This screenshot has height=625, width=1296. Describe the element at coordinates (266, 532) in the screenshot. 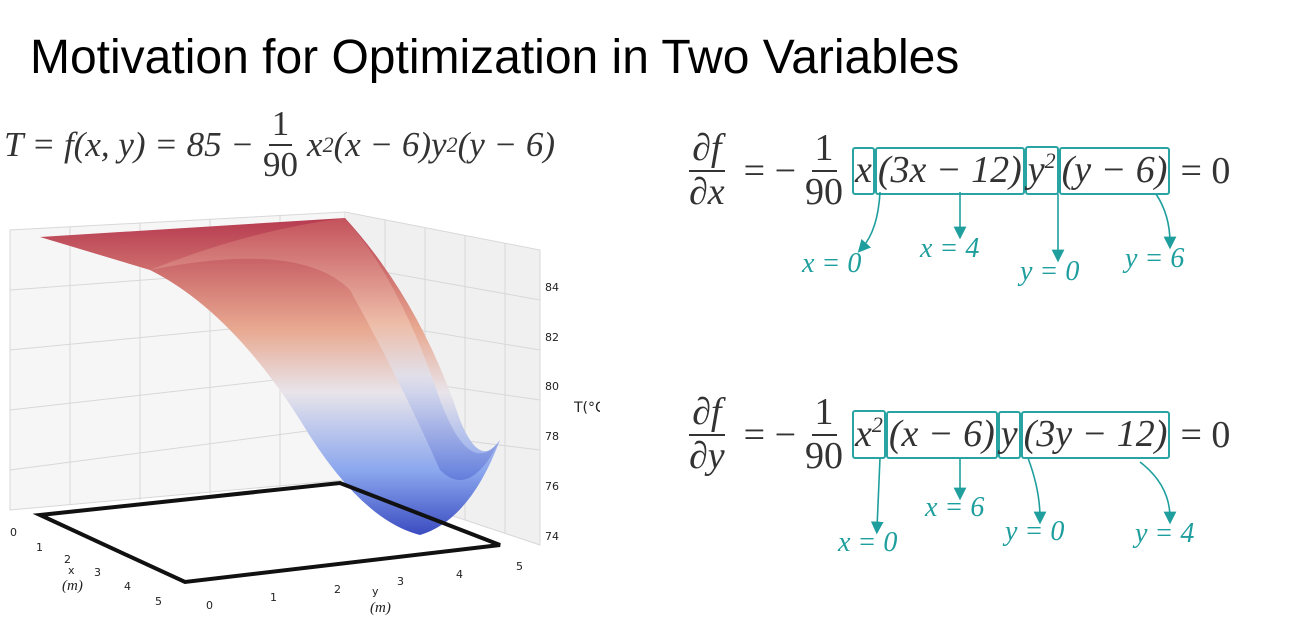

I see `floor-rectangle` at that location.